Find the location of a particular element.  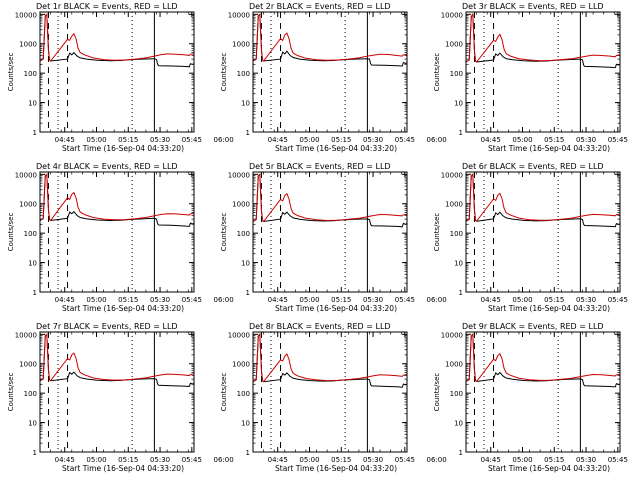

chart-title: Det 4r BLACK = Events, RED = LLD is located at coordinates (107, 166).